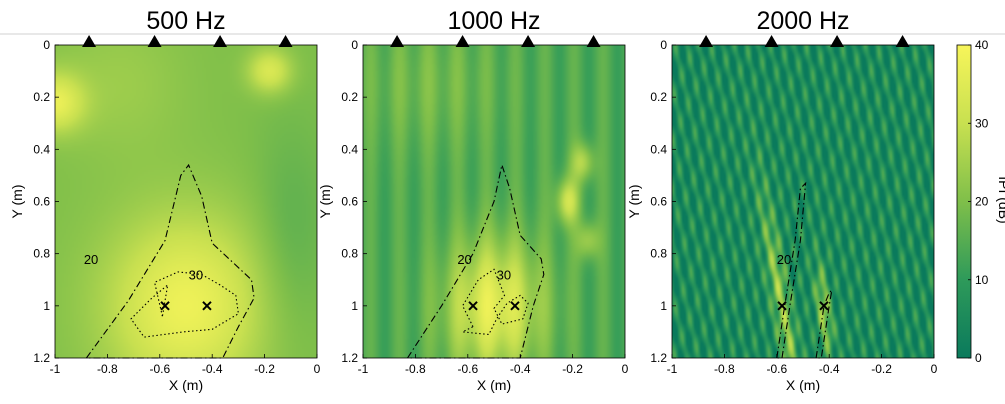 The width and height of the screenshot is (1005, 404). I want to click on colorbar-tick-label: 0, so click(978, 358).